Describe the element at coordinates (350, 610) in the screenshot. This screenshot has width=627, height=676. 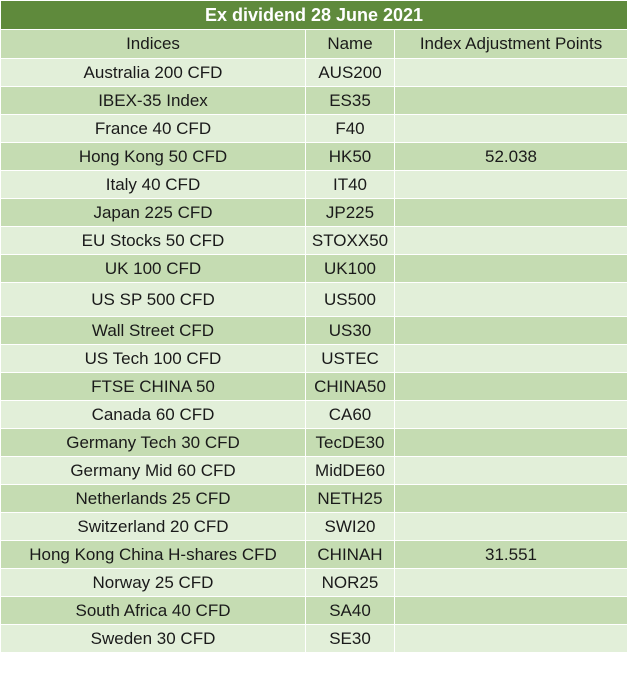
I see `cell-name: SA40` at that location.